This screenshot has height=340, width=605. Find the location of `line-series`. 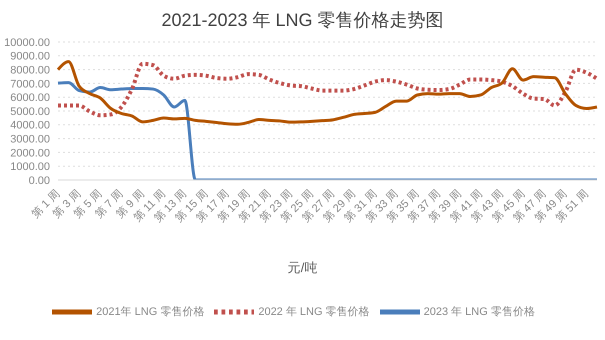

line-series is located at coordinates (327, 90).